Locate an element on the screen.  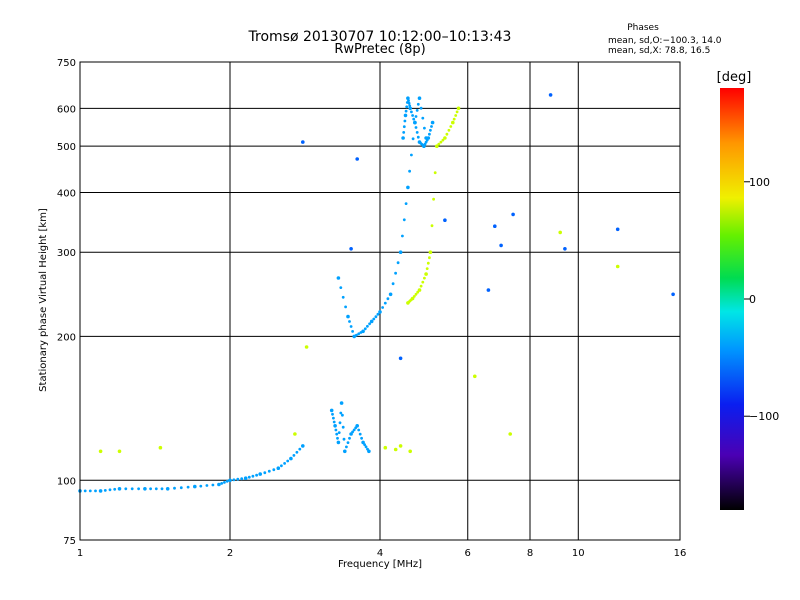
colorbar-tick-label: 100 is located at coordinates (759, 182).